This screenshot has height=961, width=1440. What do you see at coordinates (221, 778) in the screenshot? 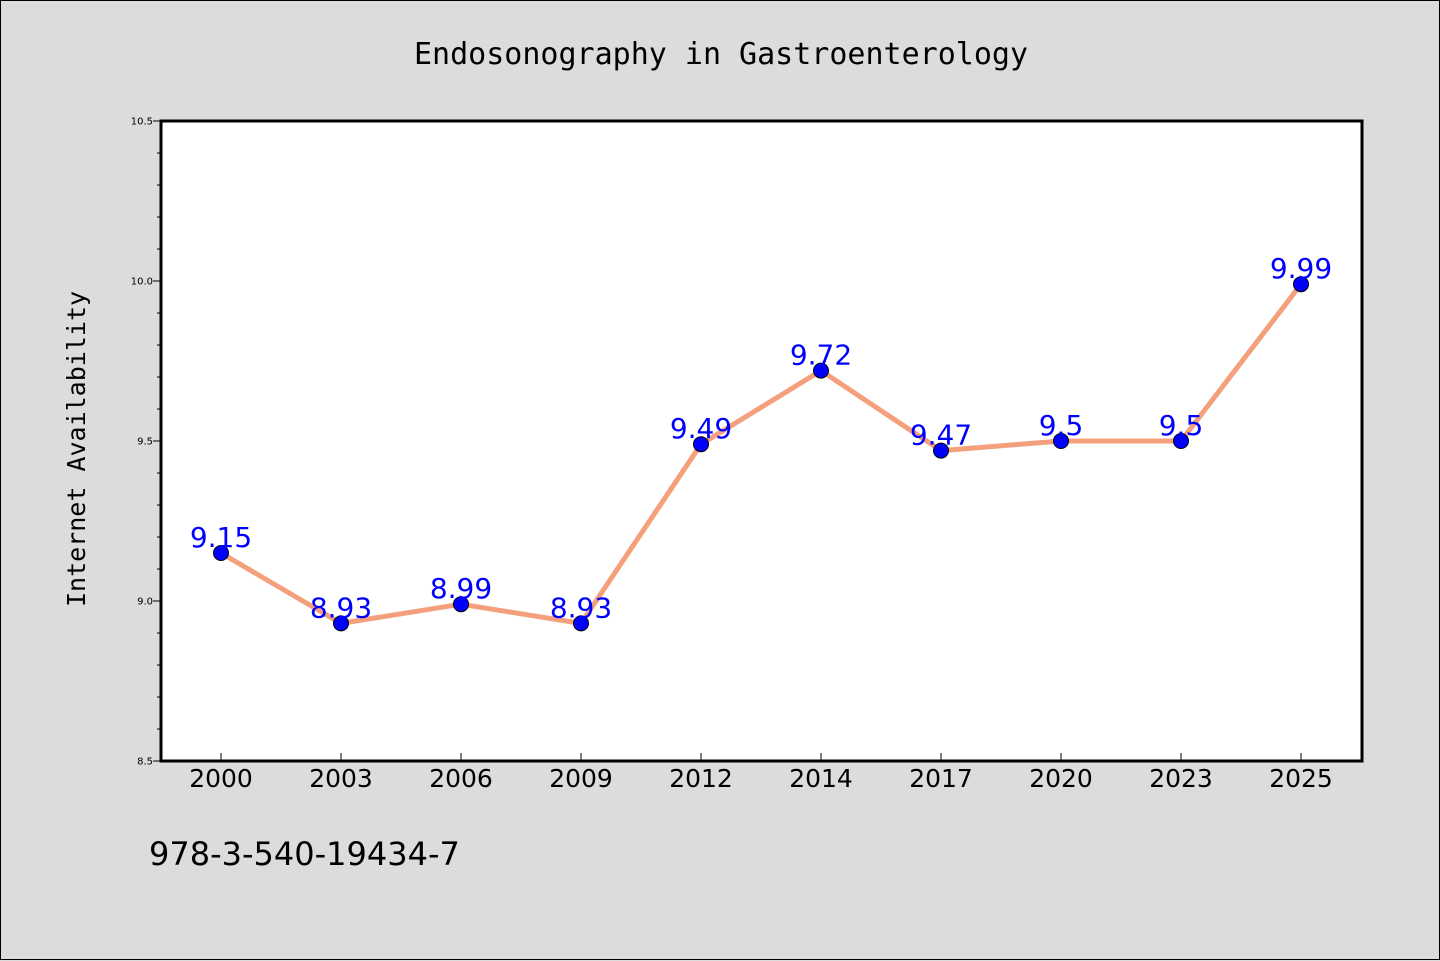
I see `x-tick-label: 2000` at bounding box center [221, 778].